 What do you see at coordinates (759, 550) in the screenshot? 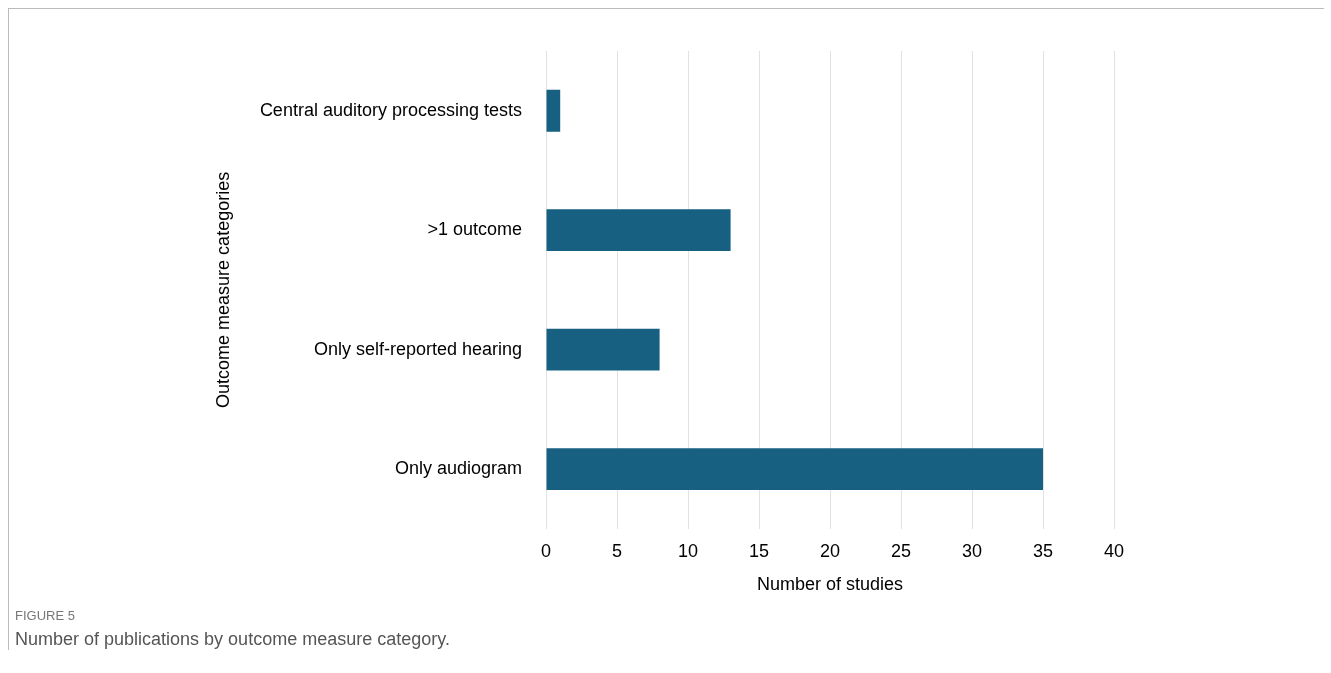
I see `x-tick-label: 15` at bounding box center [759, 550].